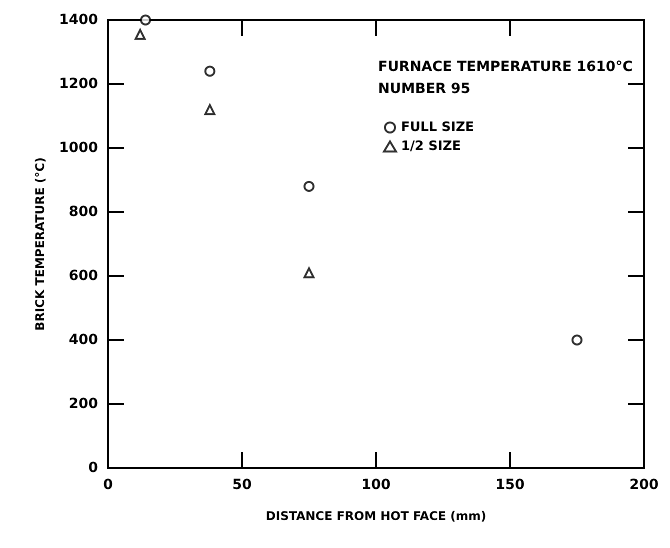  What do you see at coordinates (505, 67) in the screenshot?
I see `annotation: FURNACE TEMPERATURE 1610°C` at bounding box center [505, 67].